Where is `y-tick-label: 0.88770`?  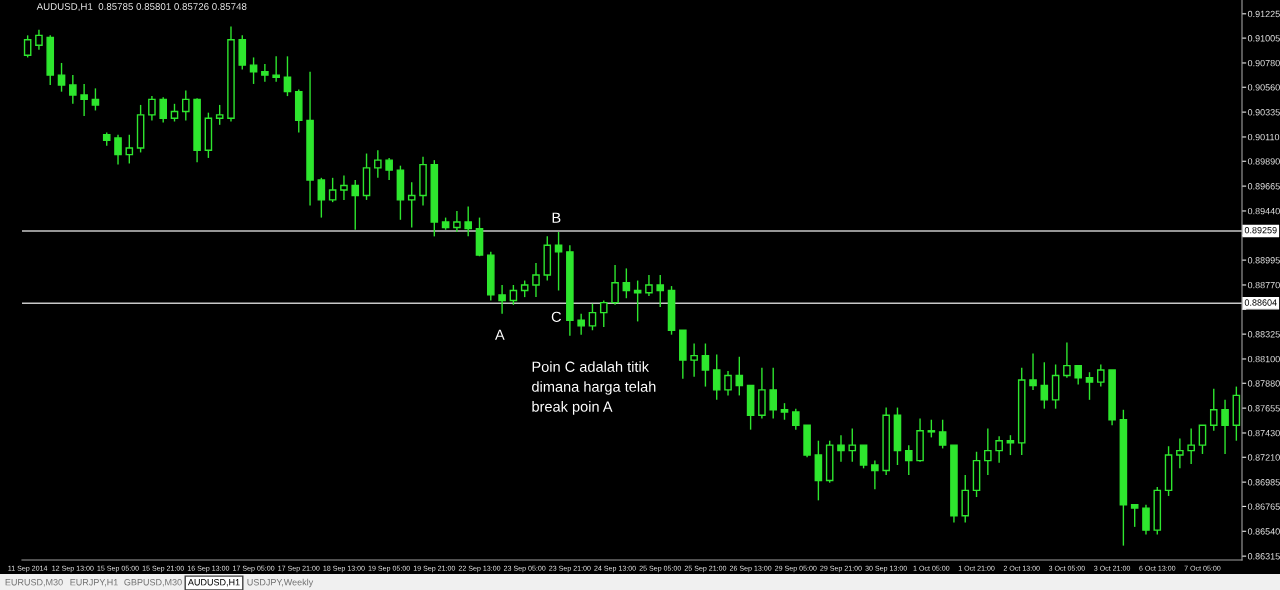 y-tick-label: 0.88770 is located at coordinates (1263, 285).